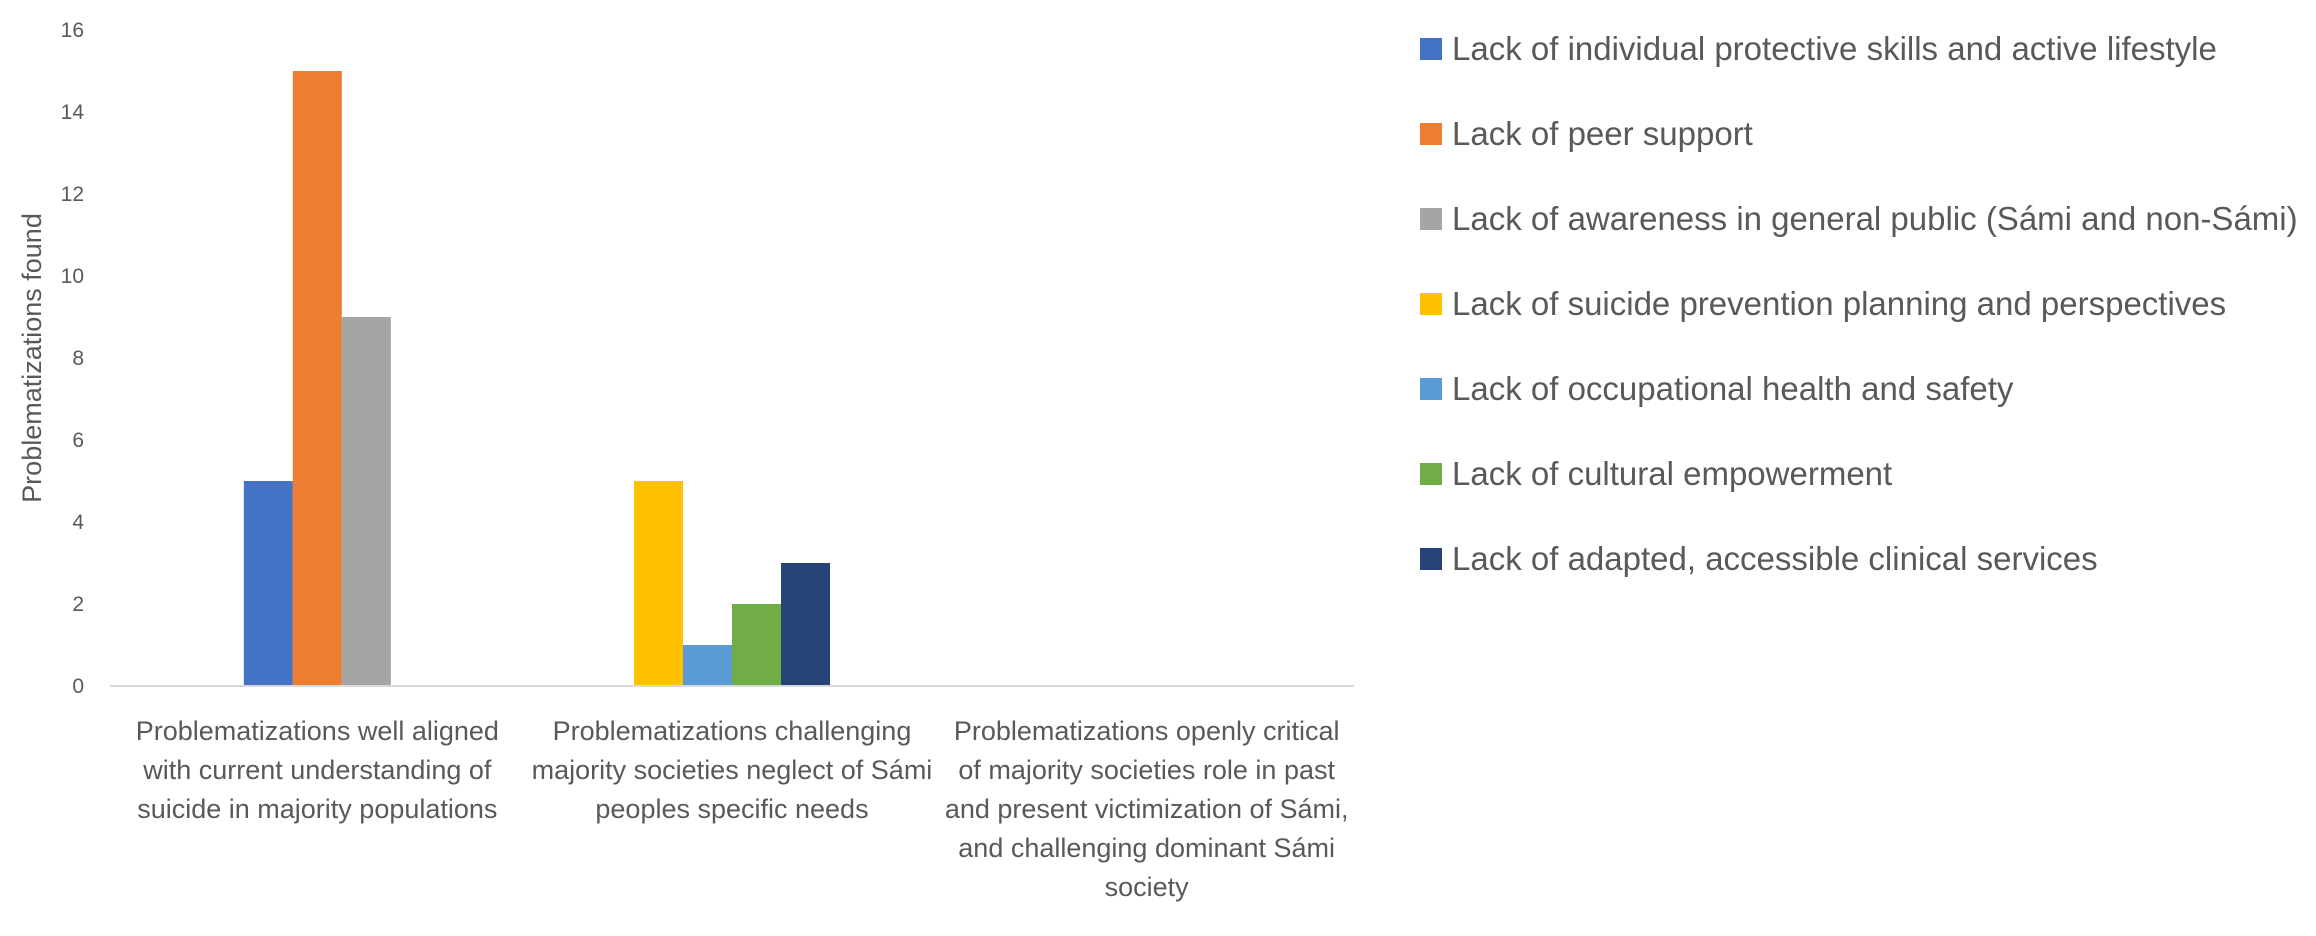  What do you see at coordinates (78, 604) in the screenshot?
I see `y-tick-label: 2` at bounding box center [78, 604].